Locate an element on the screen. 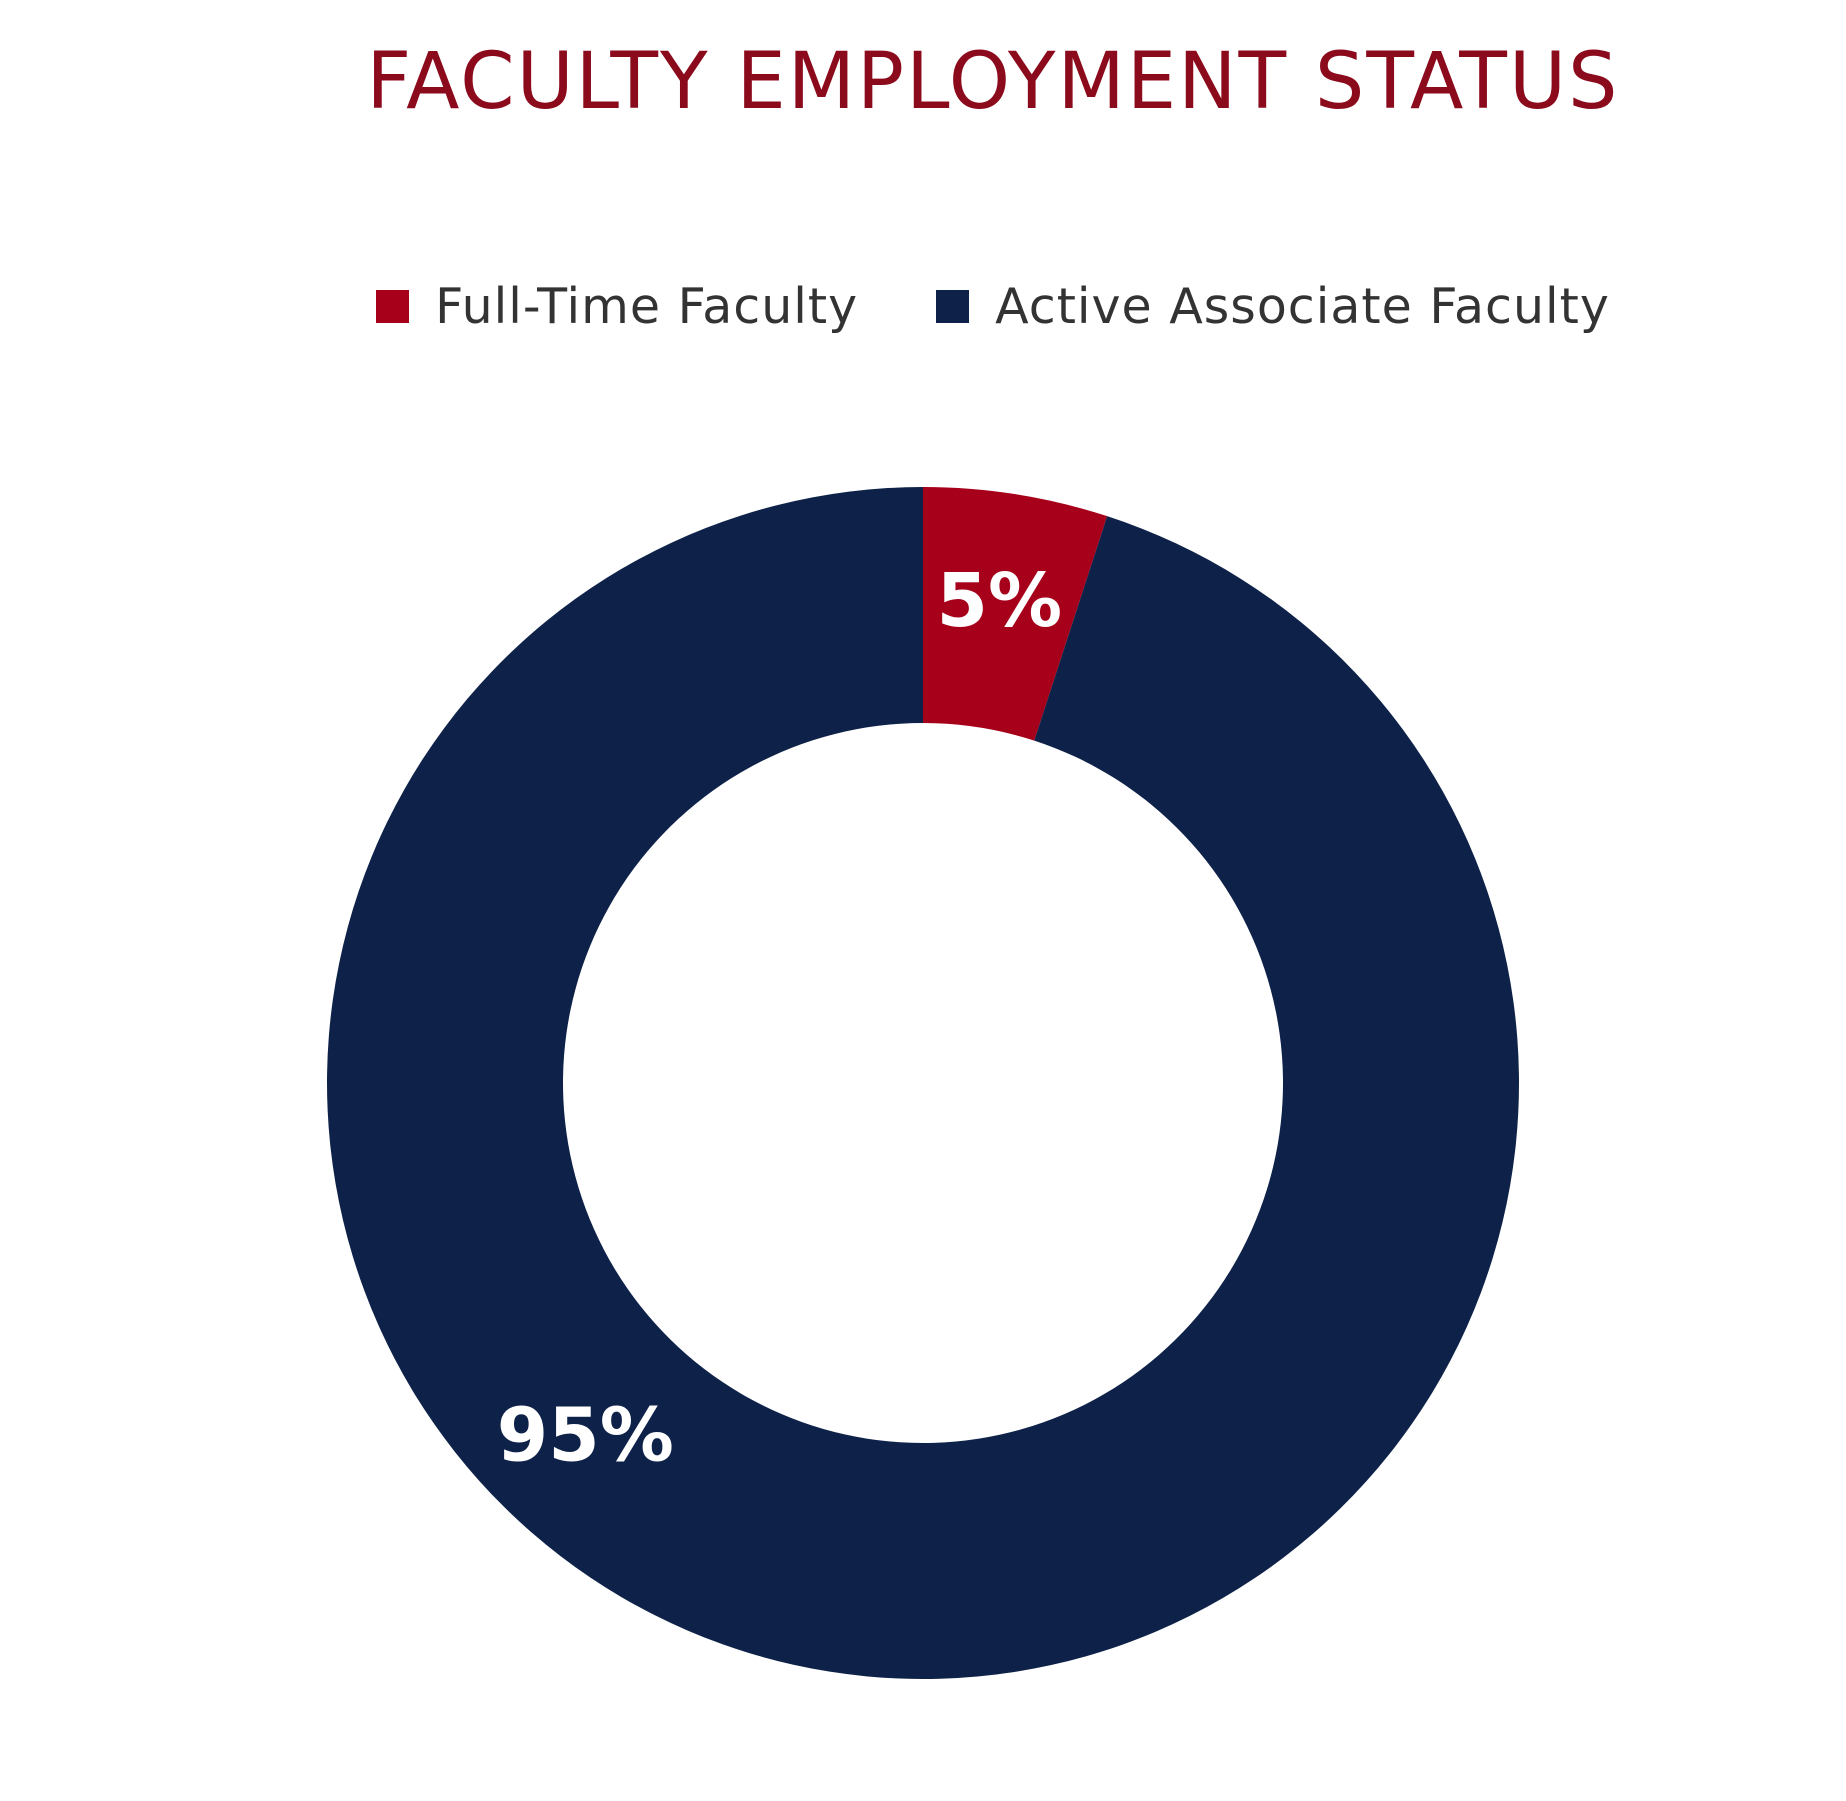 The image size is (1846, 1801). legend-item-active-associate-faculty: Active Associate Faculty is located at coordinates (1273, 306).